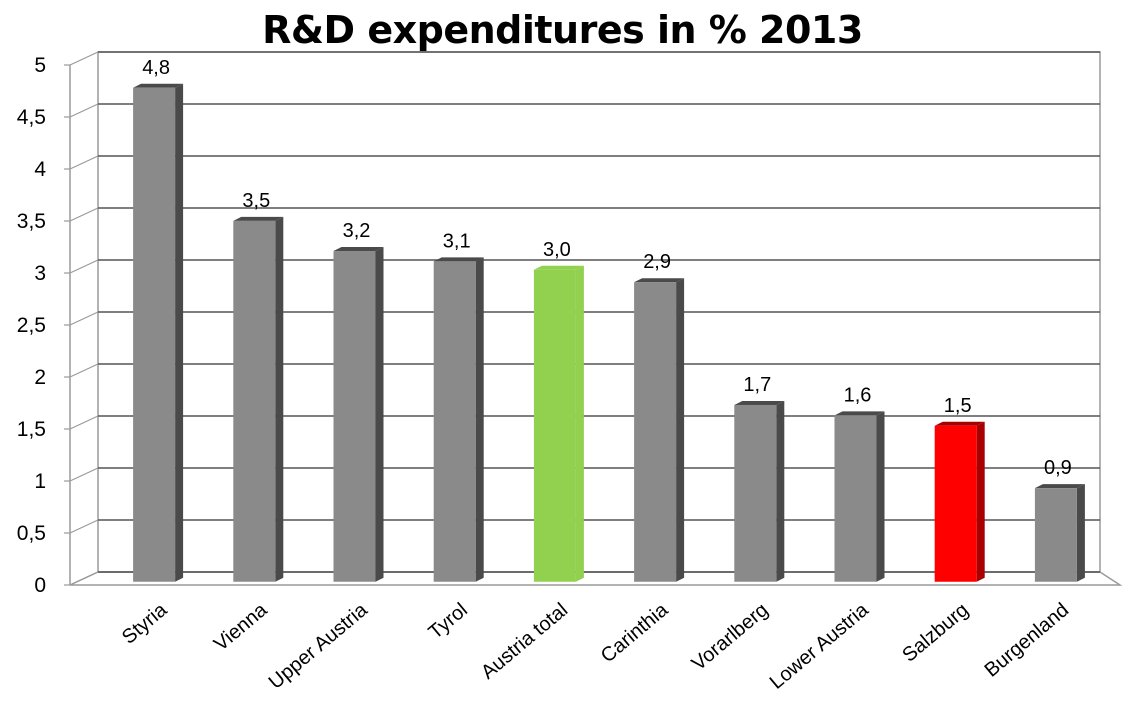 This screenshot has width=1125, height=725. What do you see at coordinates (448, 621) in the screenshot?
I see `x-tick-label: Tyrol` at bounding box center [448, 621].